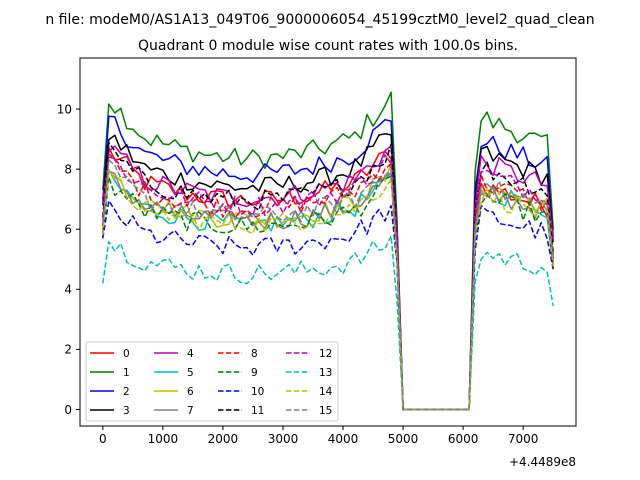 This screenshot has width=640, height=480. Describe the element at coordinates (542, 462) in the screenshot. I see `x-offset-label: +4.4489e8` at that location.